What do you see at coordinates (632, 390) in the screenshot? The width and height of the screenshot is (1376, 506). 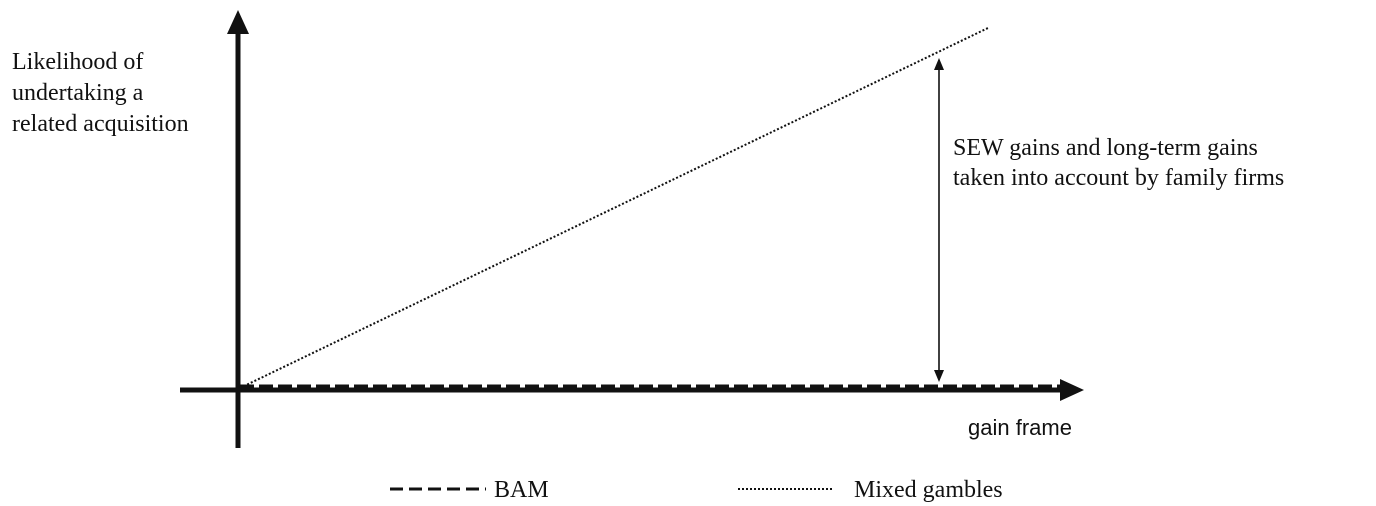 I see `x-axis` at bounding box center [632, 390].